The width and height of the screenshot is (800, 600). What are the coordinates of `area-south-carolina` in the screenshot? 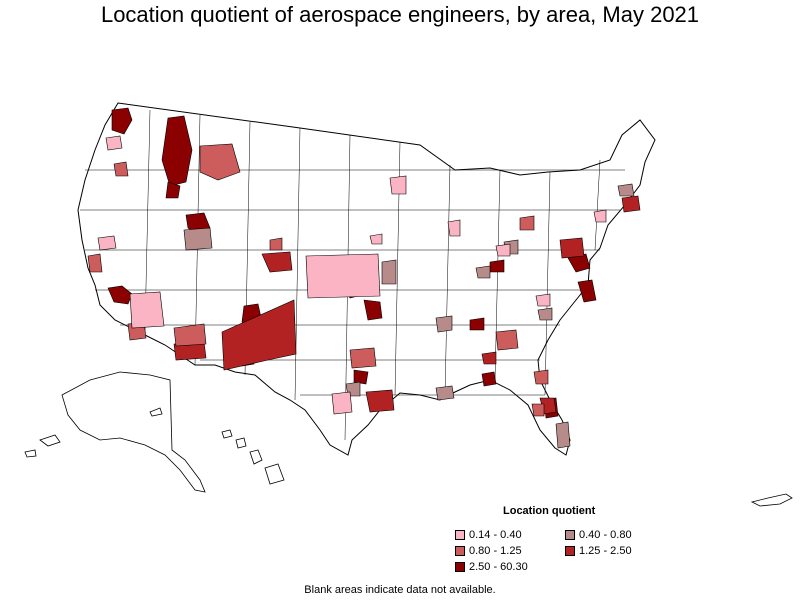 It's located at (545, 314).